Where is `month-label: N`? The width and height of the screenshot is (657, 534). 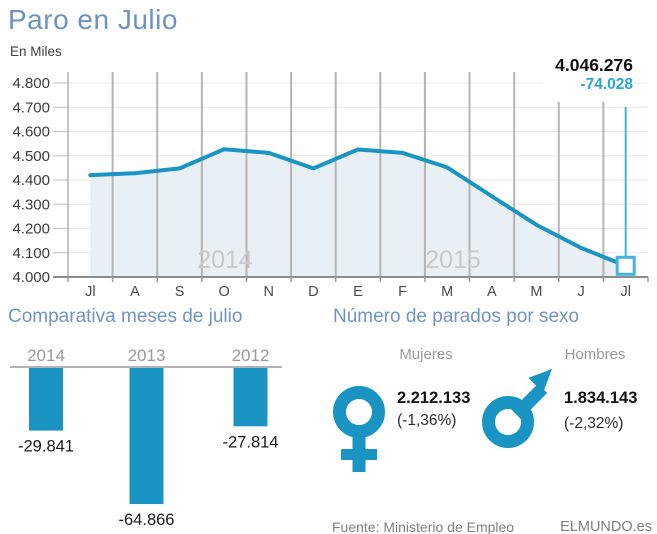
month-label: N is located at coordinates (269, 292).